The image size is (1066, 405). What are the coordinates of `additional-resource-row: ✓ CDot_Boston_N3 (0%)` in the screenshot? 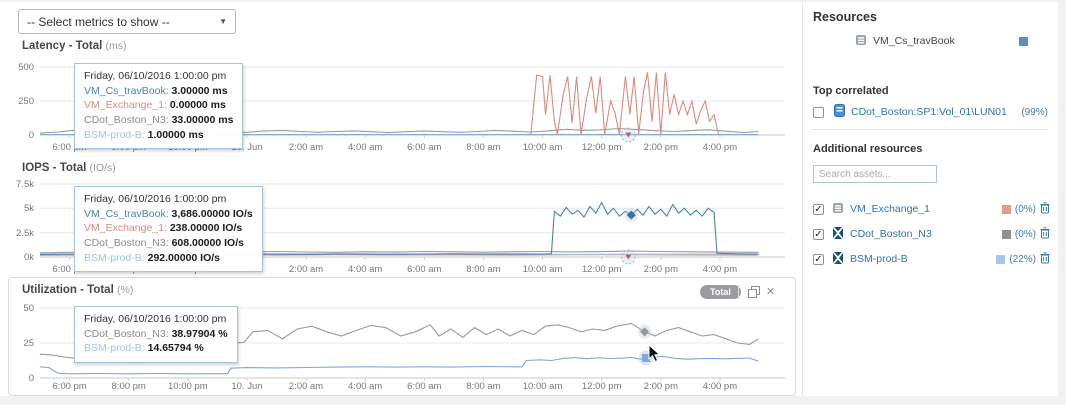 It's located at (931, 234).